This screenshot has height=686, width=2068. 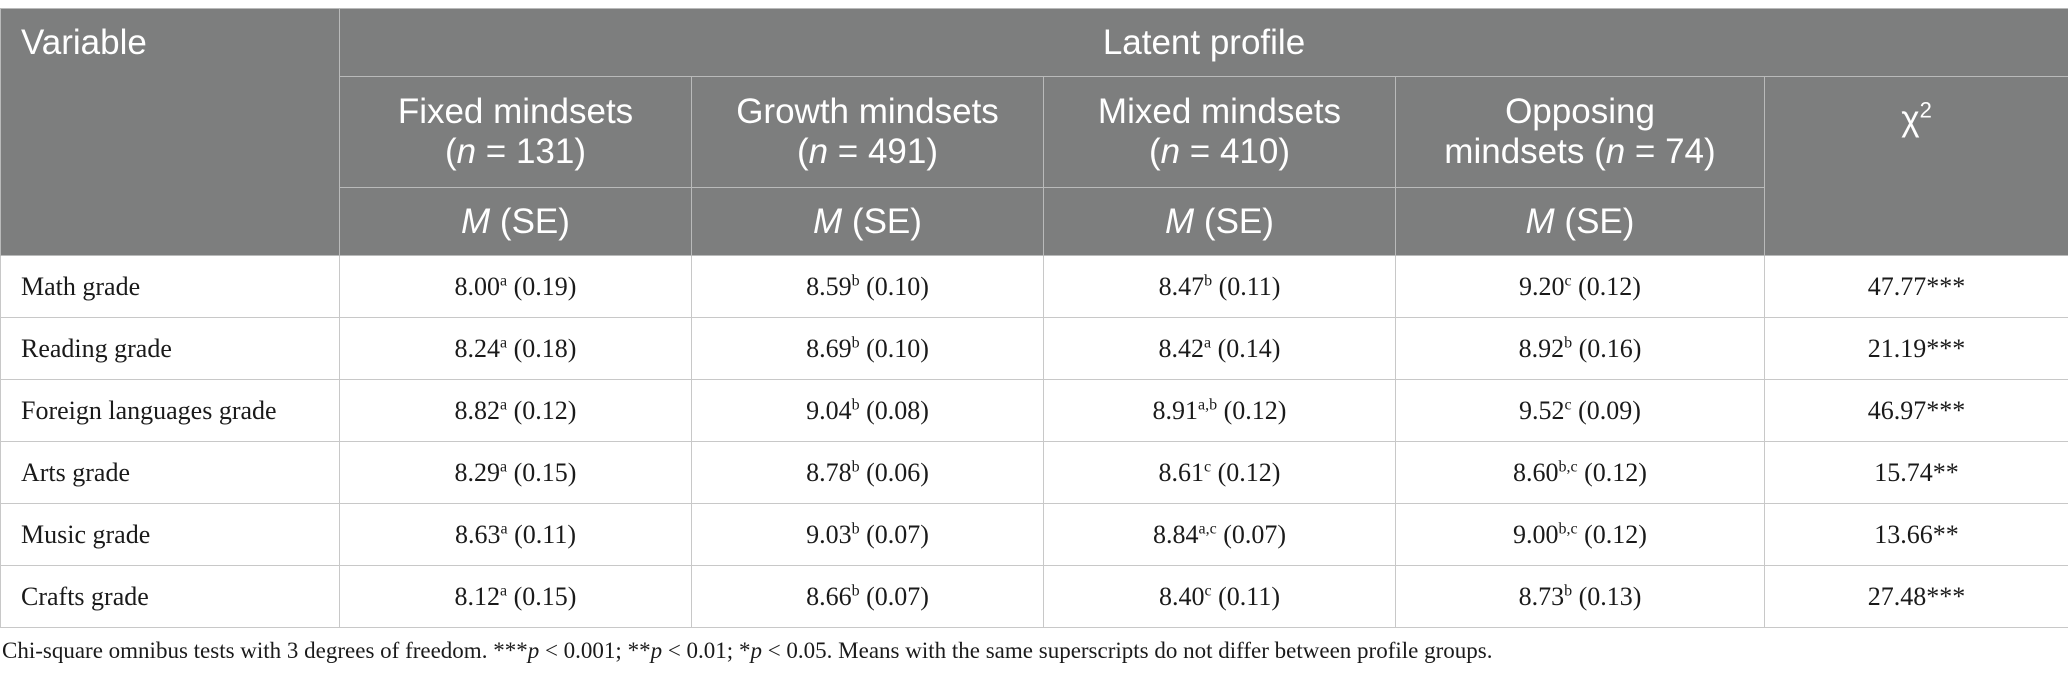 What do you see at coordinates (867, 286) in the screenshot?
I see `mean-se-cell: 8.59b (0.10)` at bounding box center [867, 286].